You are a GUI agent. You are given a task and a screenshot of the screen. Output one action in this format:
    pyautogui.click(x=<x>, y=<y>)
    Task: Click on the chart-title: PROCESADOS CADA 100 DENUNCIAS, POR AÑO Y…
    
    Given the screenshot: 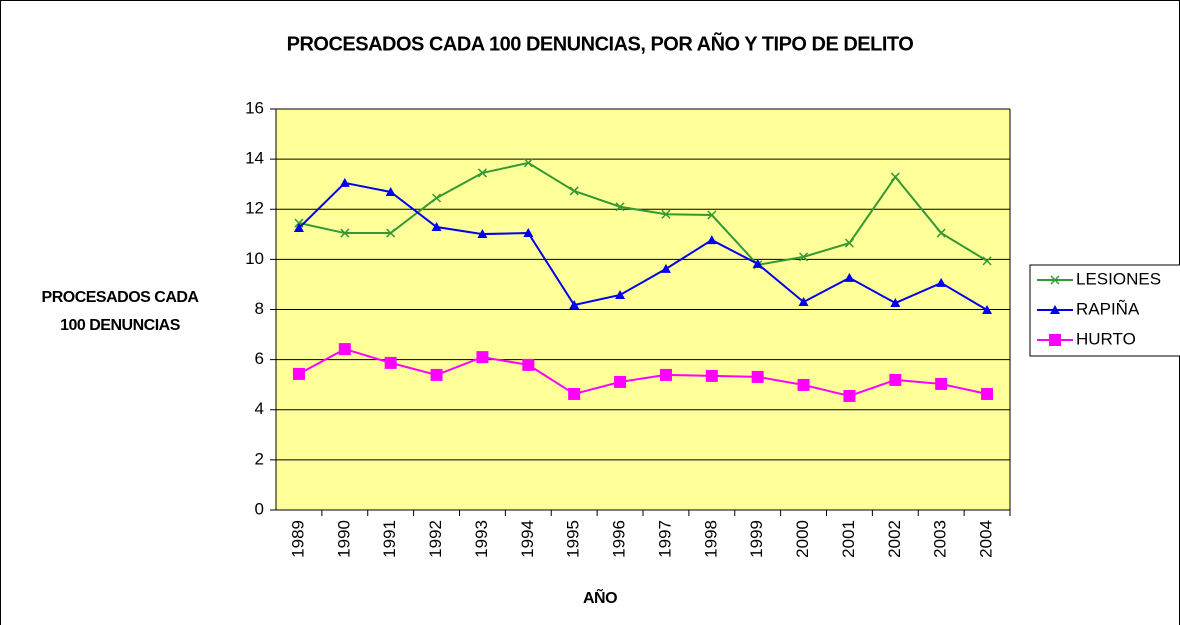 What is the action you would take?
    pyautogui.click(x=600, y=43)
    